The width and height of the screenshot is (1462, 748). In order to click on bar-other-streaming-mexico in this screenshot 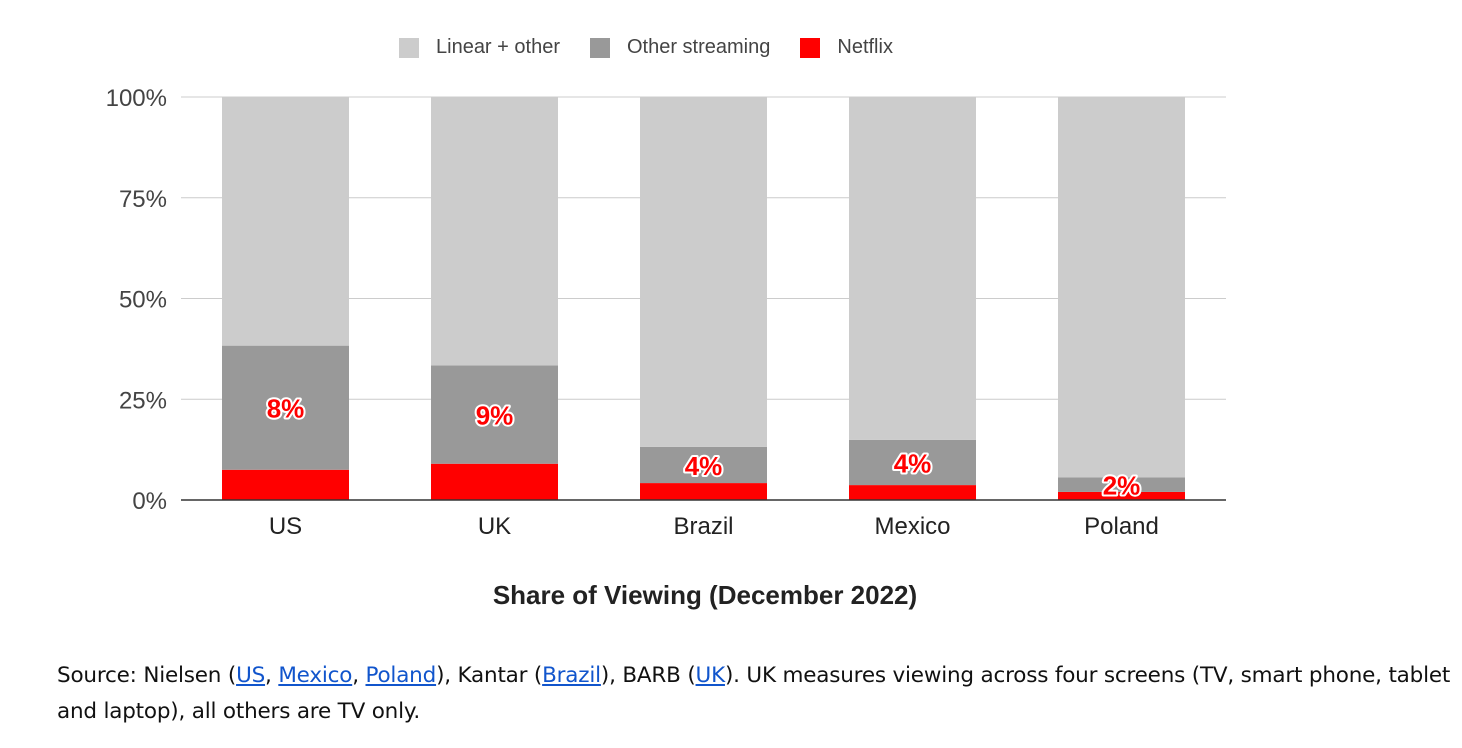, I will do `click(912, 462)`.